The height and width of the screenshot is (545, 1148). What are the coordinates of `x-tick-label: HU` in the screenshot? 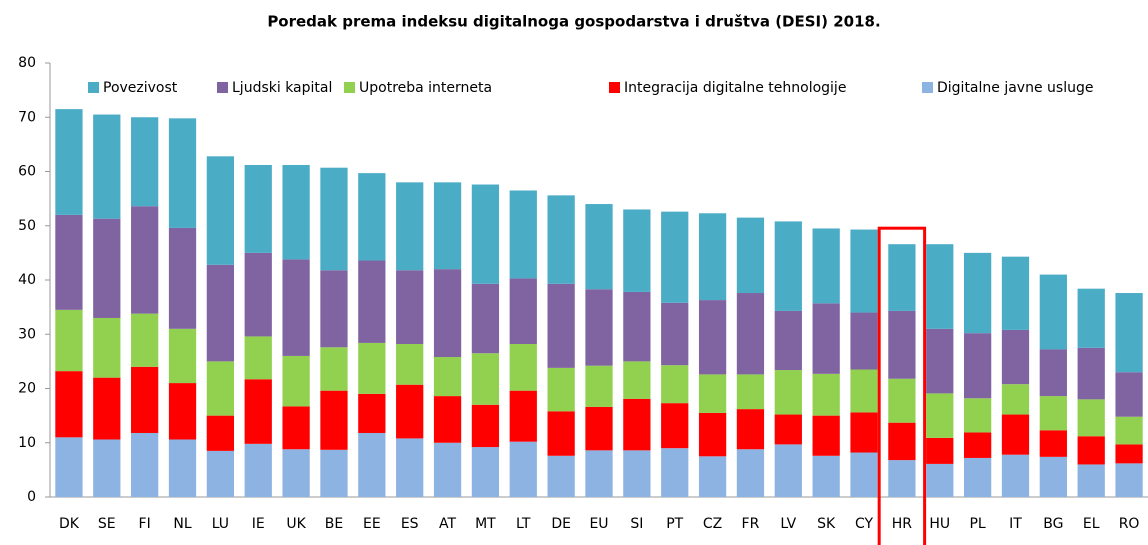 It's located at (939, 524).